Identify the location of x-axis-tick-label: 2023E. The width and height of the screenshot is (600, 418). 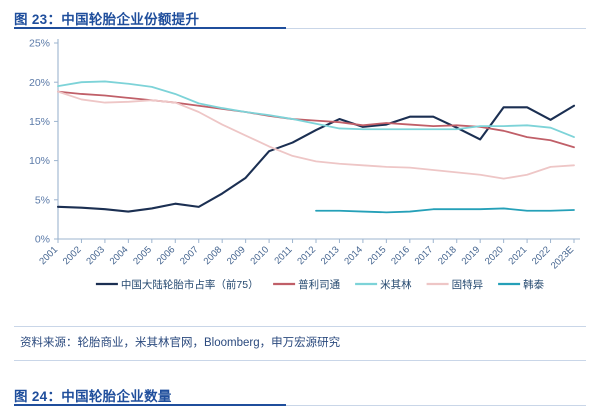
(562, 257).